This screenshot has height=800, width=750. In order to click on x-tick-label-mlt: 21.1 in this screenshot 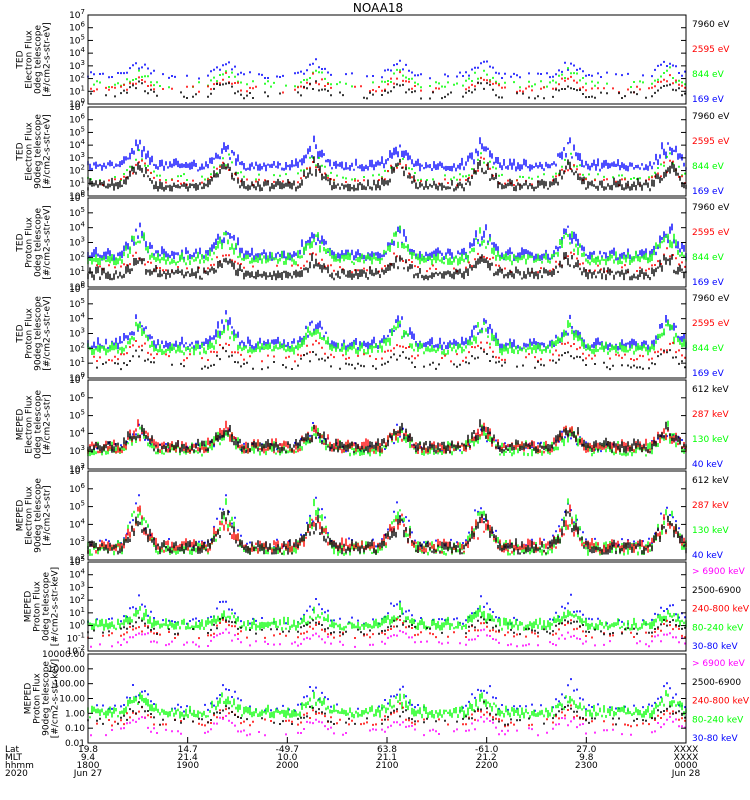, I will do `click(387, 758)`.